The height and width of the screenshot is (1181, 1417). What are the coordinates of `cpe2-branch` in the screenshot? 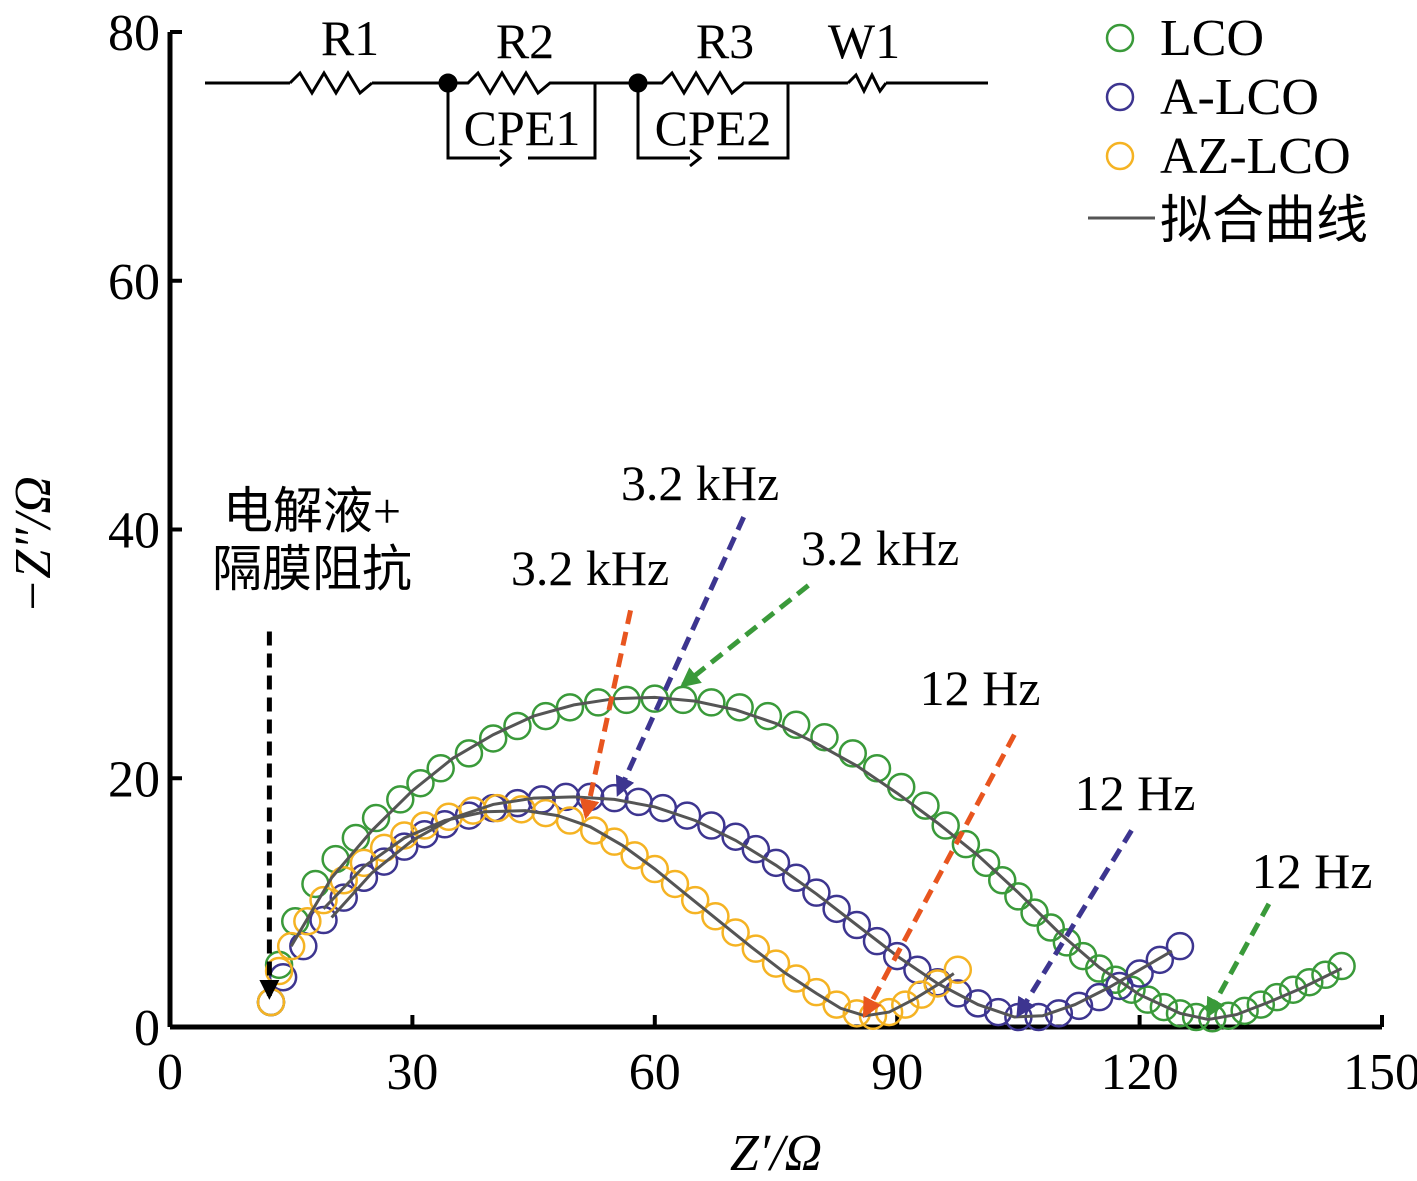 It's located at (663, 121).